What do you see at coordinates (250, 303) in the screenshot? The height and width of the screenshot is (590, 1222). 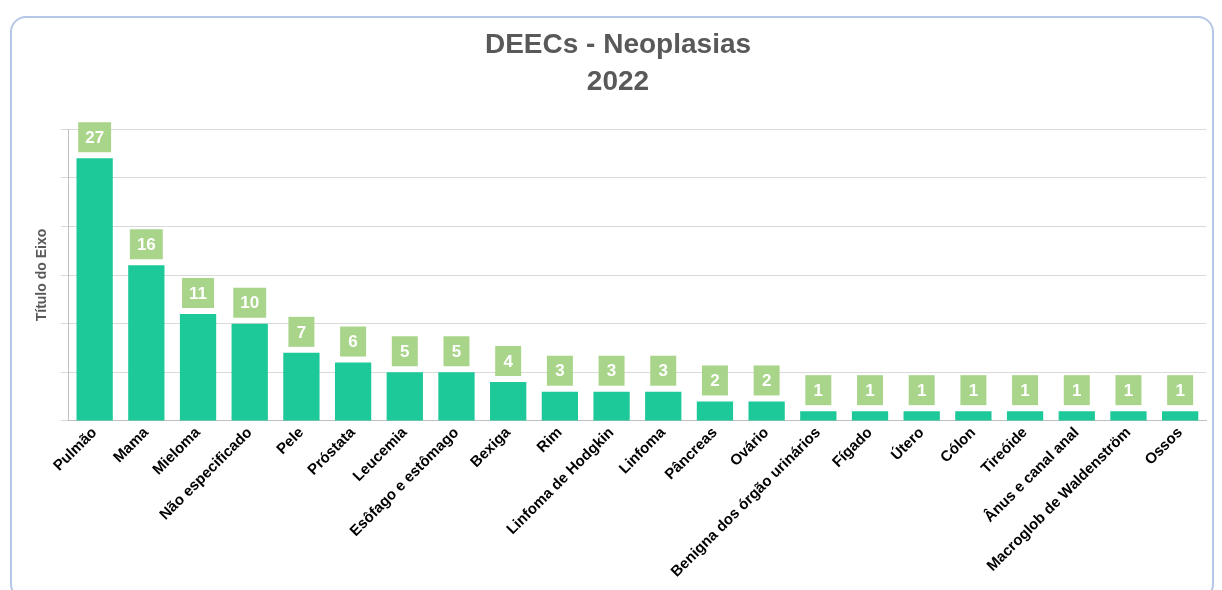 I see `data-label: 10` at bounding box center [250, 303].